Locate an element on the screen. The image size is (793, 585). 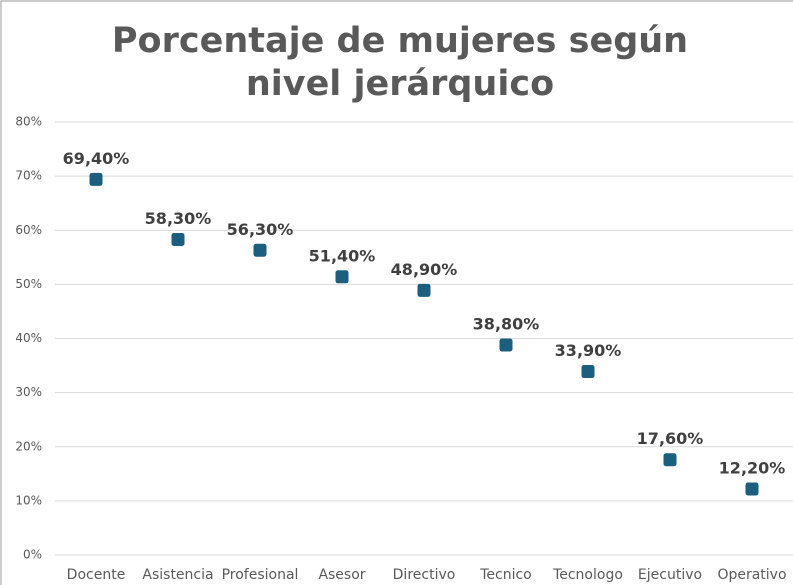
y-tick-label: 10% is located at coordinates (28, 500).